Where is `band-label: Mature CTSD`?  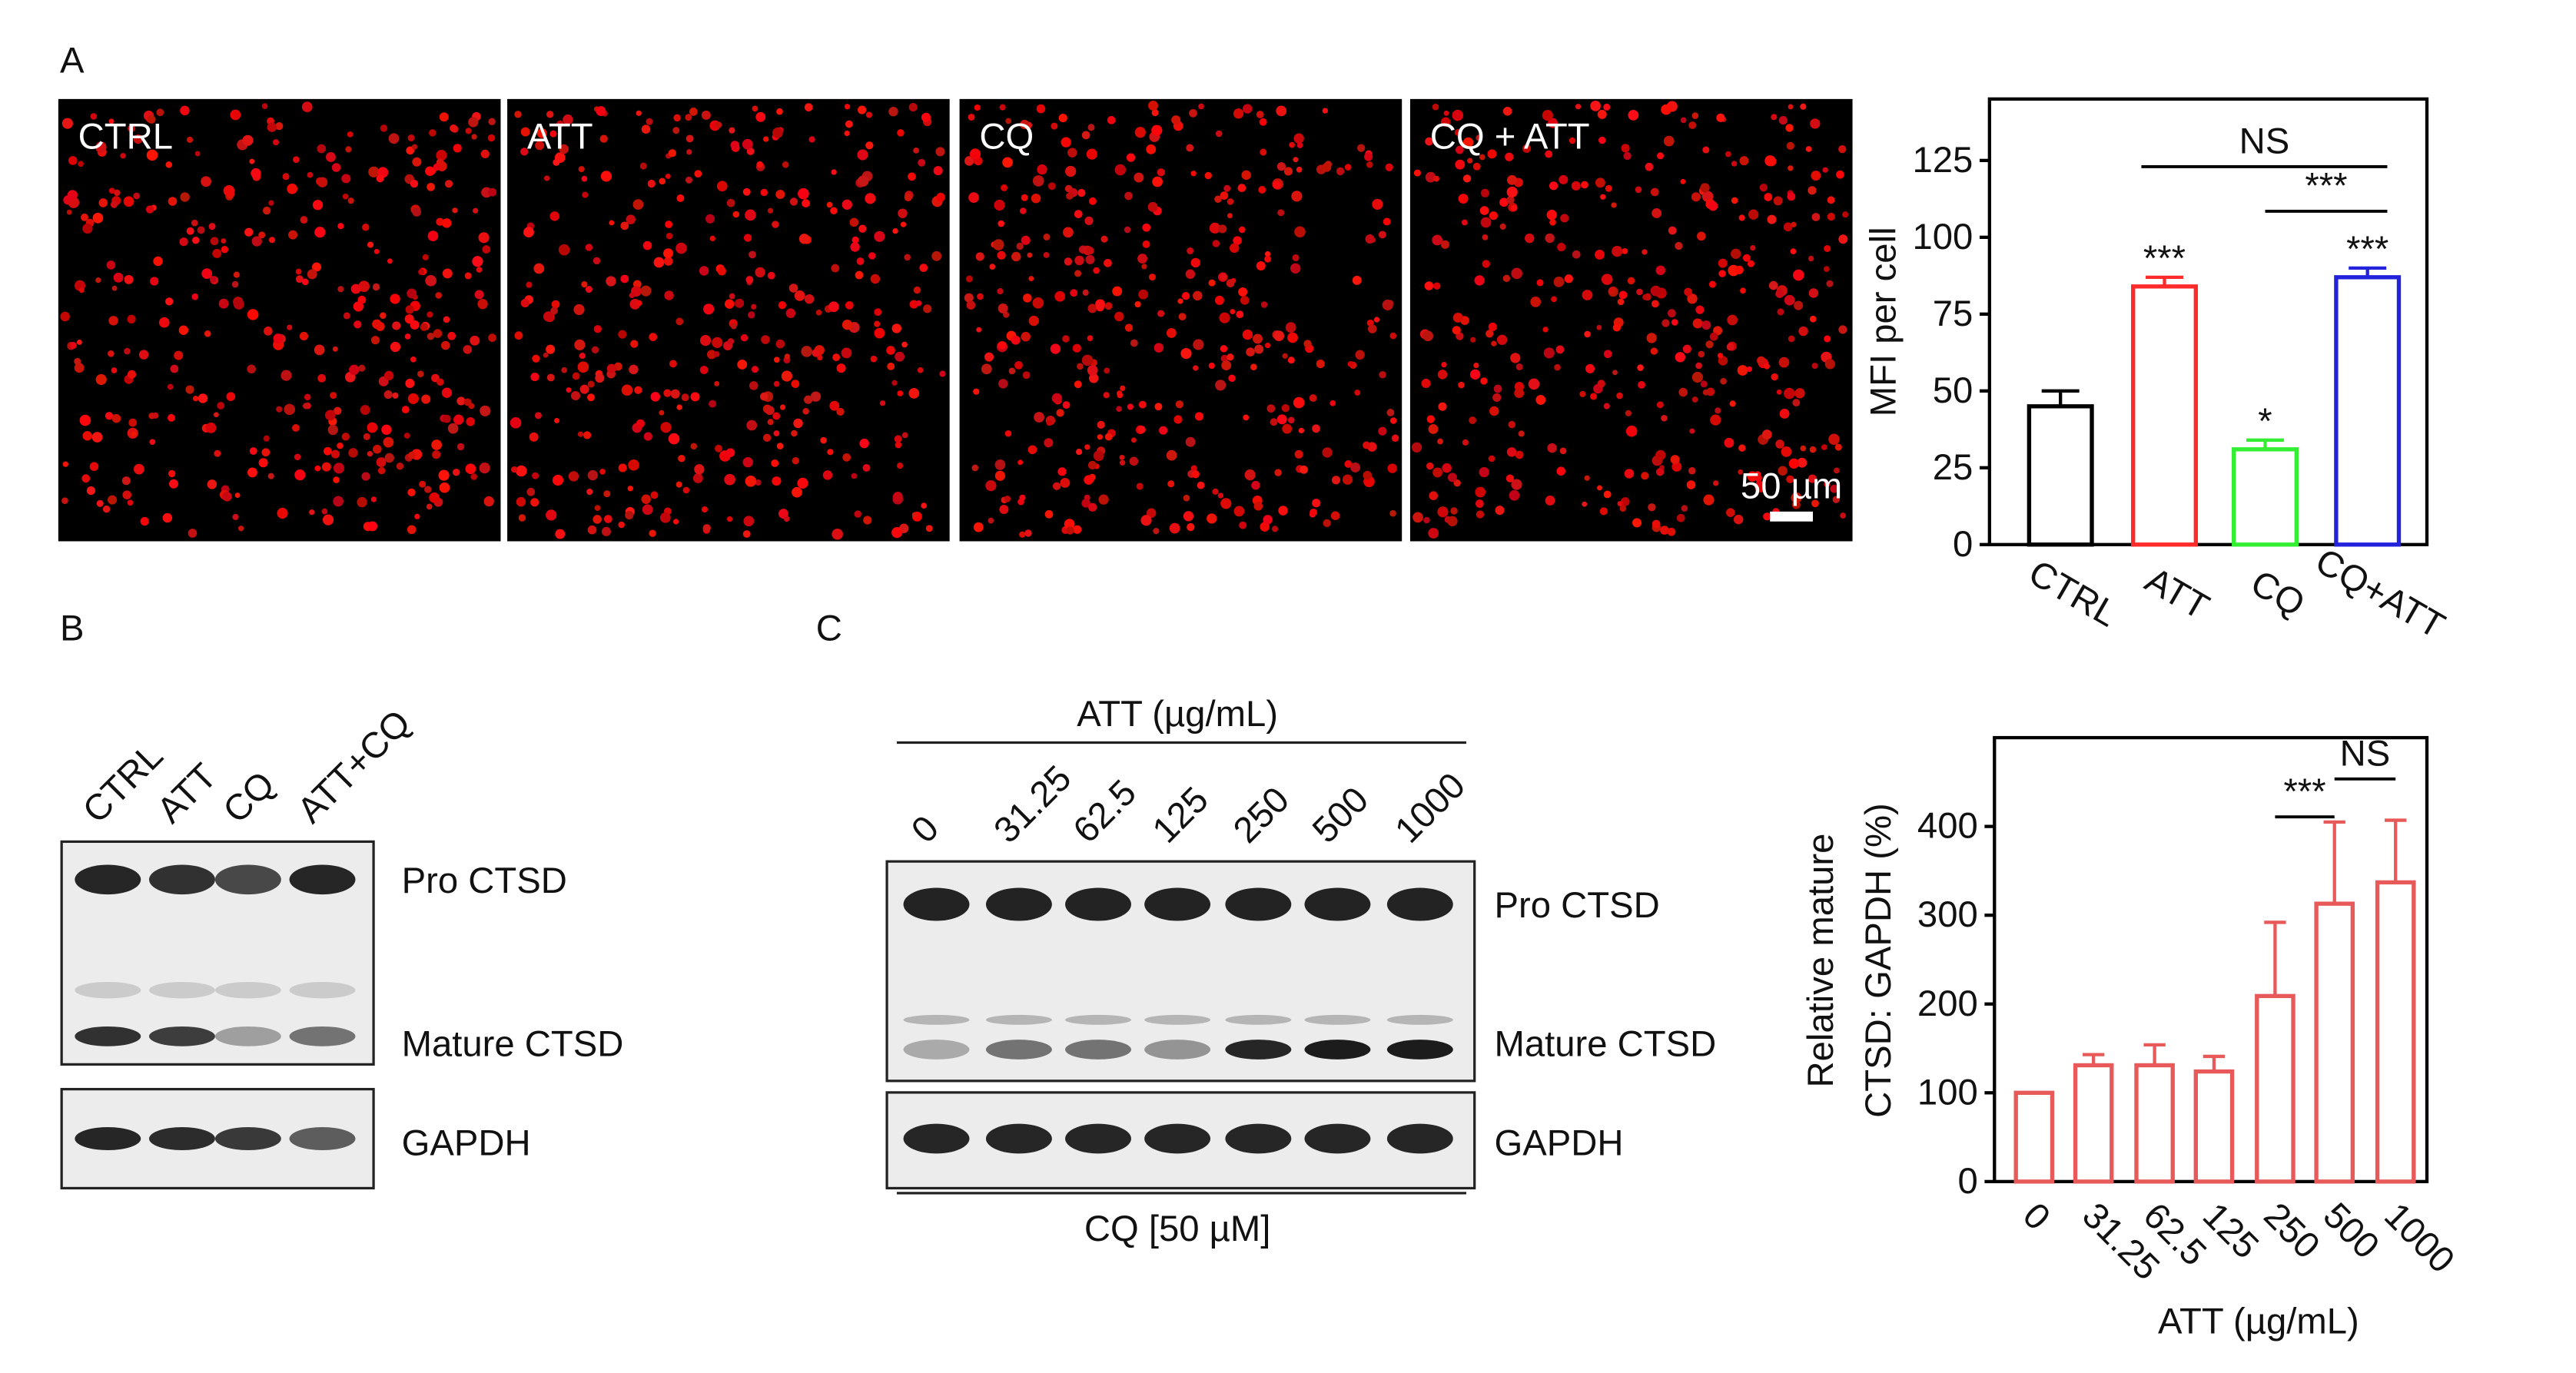 band-label: Mature CTSD is located at coordinates (513, 1044).